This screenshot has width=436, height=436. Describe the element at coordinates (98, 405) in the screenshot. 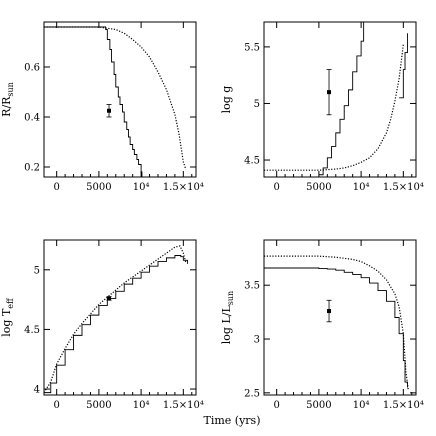

I see `temperature-x-tick-label: 5000` at that location.